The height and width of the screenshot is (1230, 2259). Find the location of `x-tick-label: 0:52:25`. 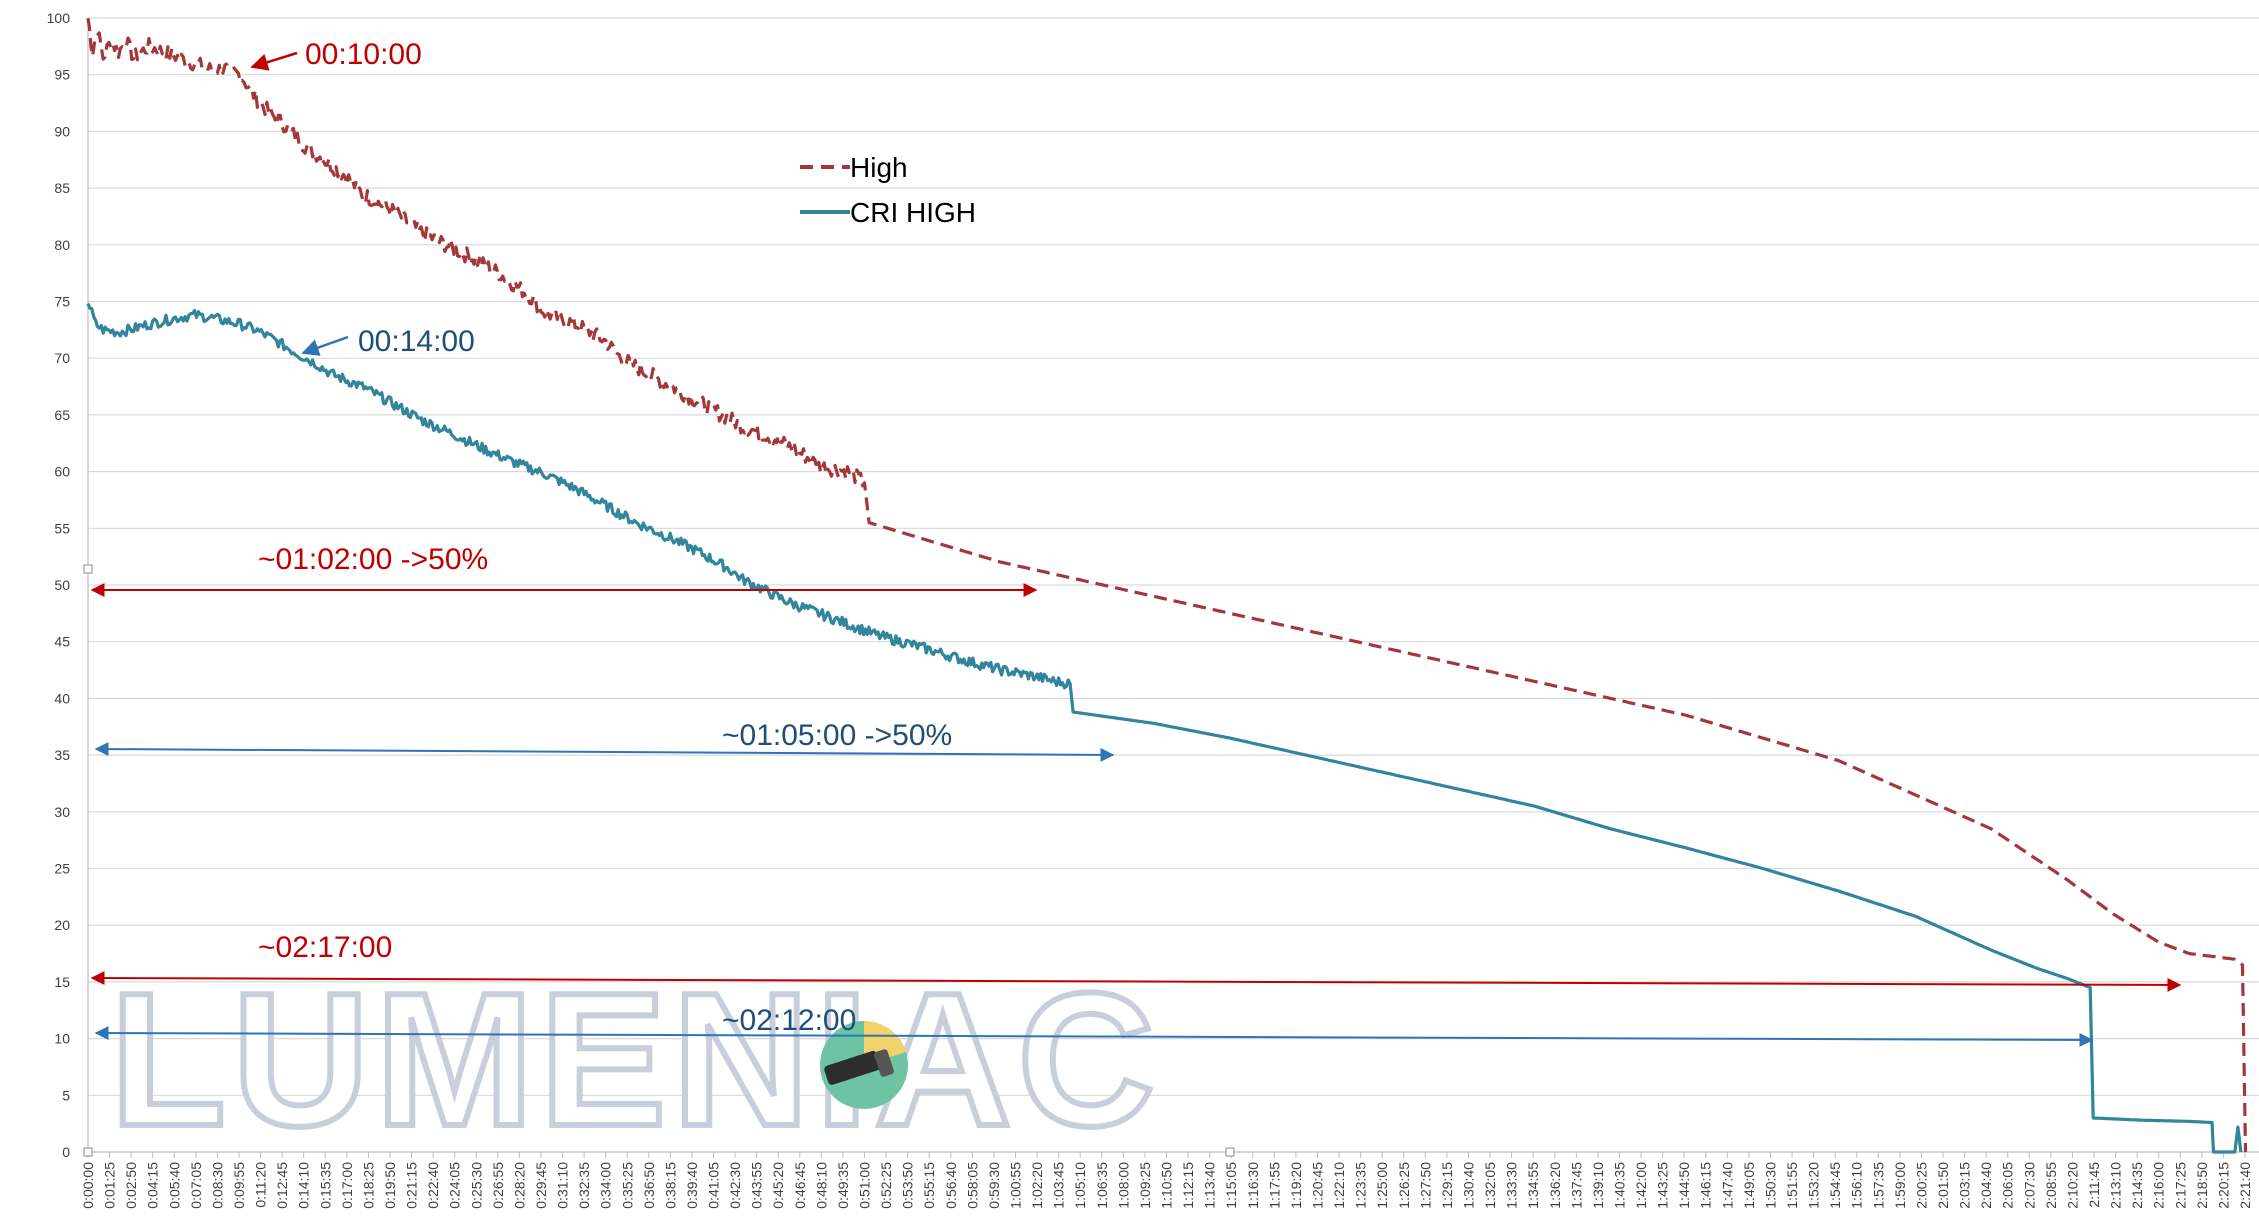

x-tick-label: 0:52:25 is located at coordinates (886, 1185).